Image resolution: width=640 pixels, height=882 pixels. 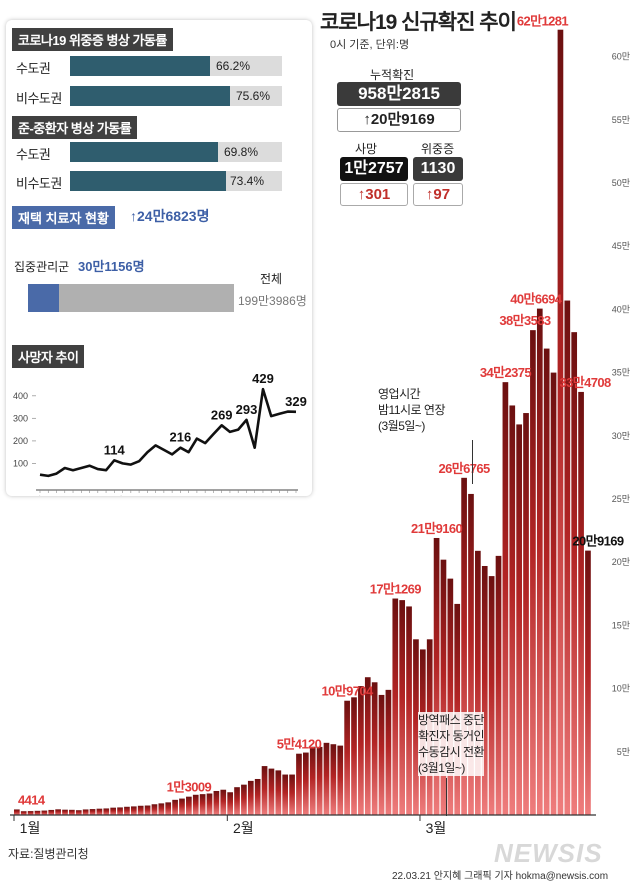 I want to click on icu-bar-capital, so click(x=176, y=66).